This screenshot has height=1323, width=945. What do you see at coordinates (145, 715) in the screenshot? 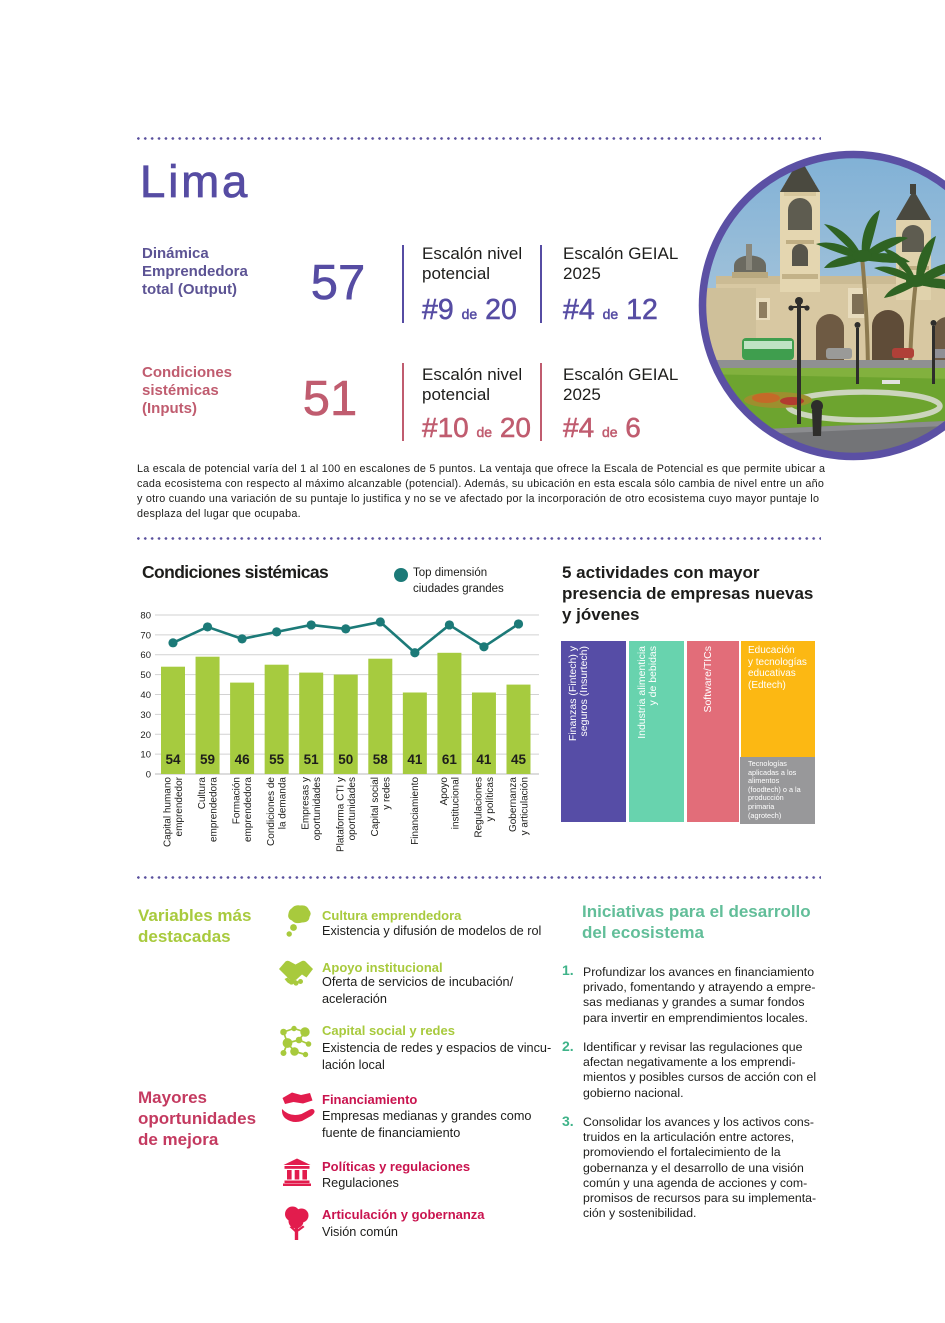
I see `svg-text: 30` at bounding box center [145, 715].